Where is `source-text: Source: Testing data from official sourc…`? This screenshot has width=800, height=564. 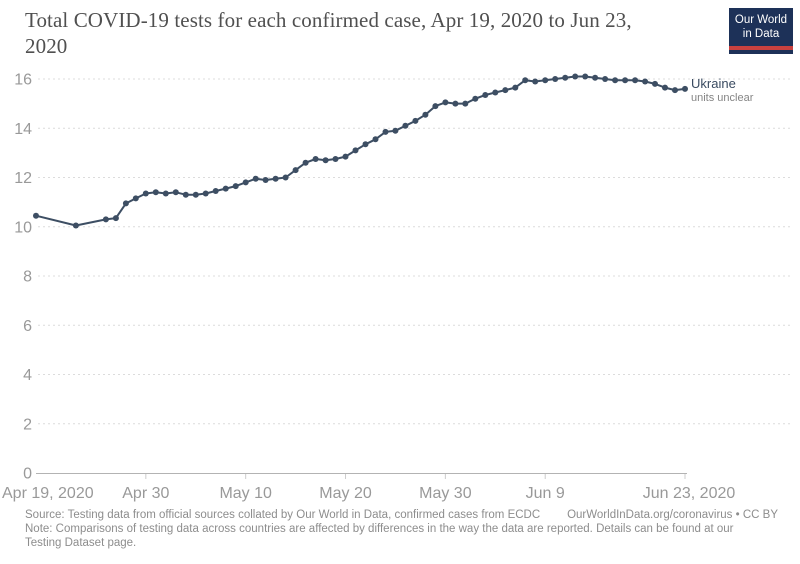
source-text: Source: Testing data from official sourc… is located at coordinates (283, 515).